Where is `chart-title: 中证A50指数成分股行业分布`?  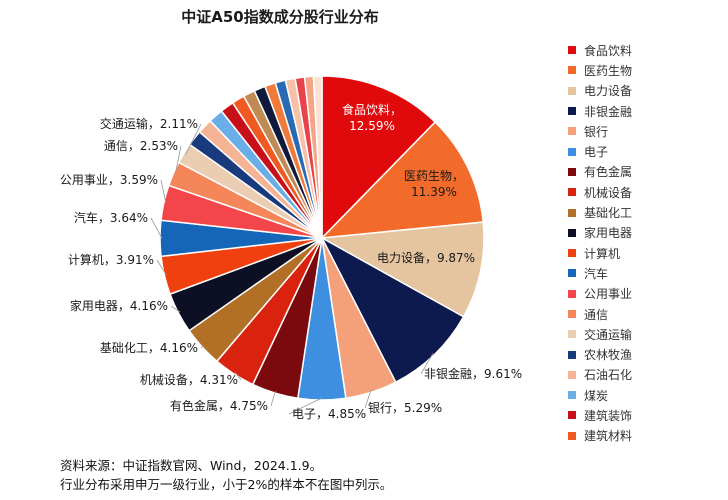
chart-title: 中证A50指数成分股行业分布 is located at coordinates (280, 17).